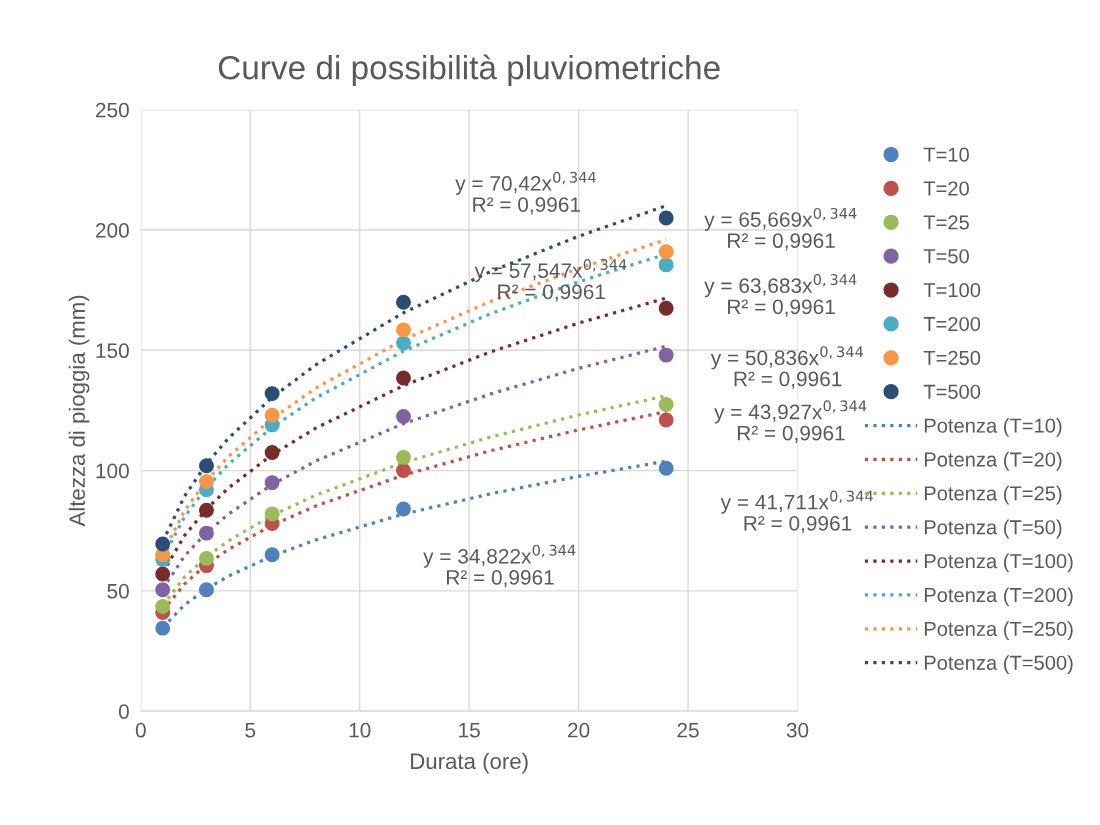 The width and height of the screenshot is (1100, 825). I want to click on legend-label: T=50, so click(946, 256).